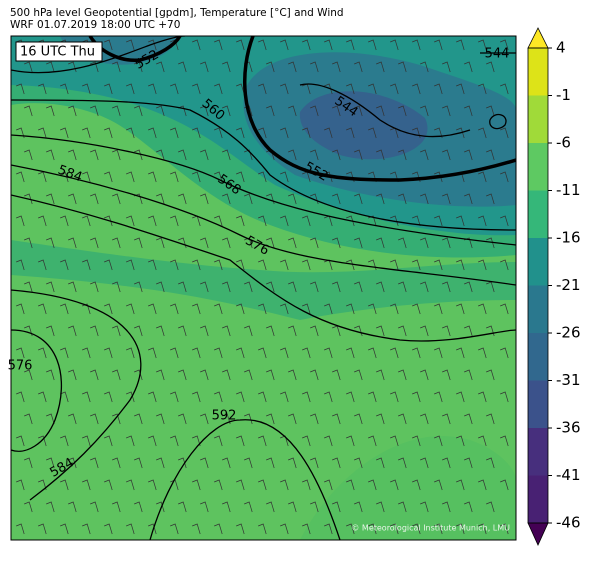  Describe the element at coordinates (263, 280) in the screenshot. I see `temp-field` at that location.